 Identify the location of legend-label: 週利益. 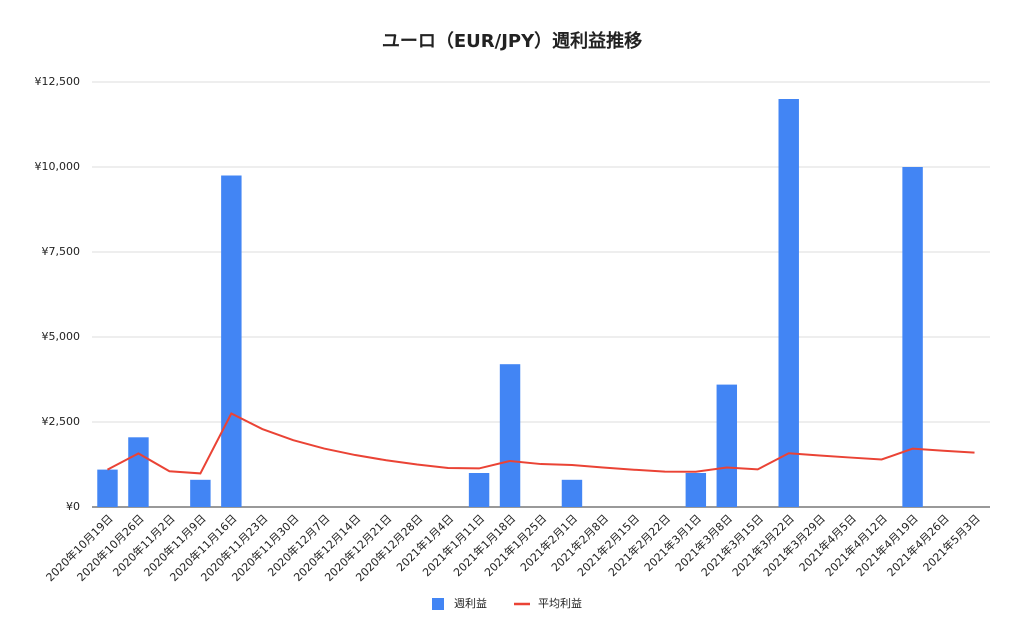
(470, 603).